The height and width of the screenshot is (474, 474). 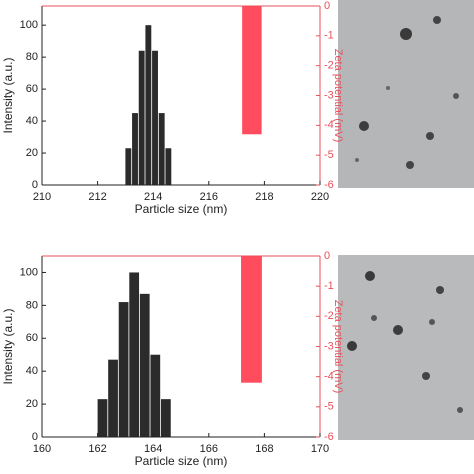 What do you see at coordinates (209, 197) in the screenshot?
I see `x-tick-label: 216` at bounding box center [209, 197].